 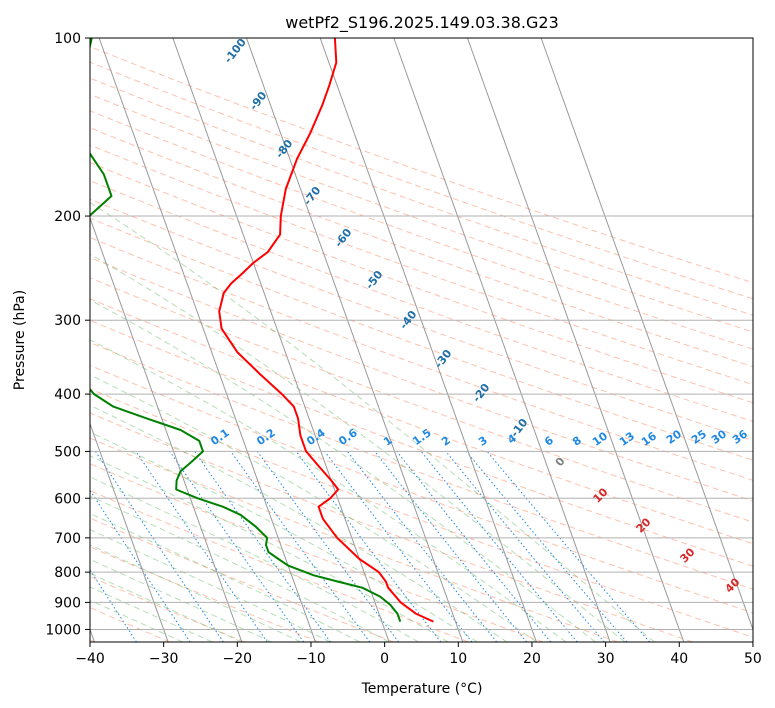 What do you see at coordinates (649, 439) in the screenshot?
I see `mixing-ratio-label: 16` at bounding box center [649, 439].